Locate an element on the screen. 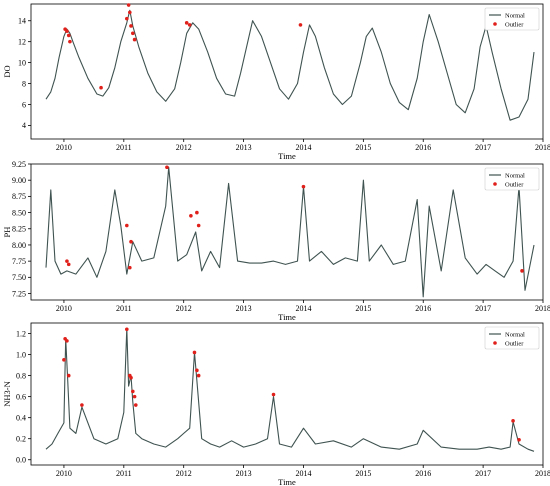 The width and height of the screenshot is (550, 486). y-tick-label: 8.25 is located at coordinates (19, 229).